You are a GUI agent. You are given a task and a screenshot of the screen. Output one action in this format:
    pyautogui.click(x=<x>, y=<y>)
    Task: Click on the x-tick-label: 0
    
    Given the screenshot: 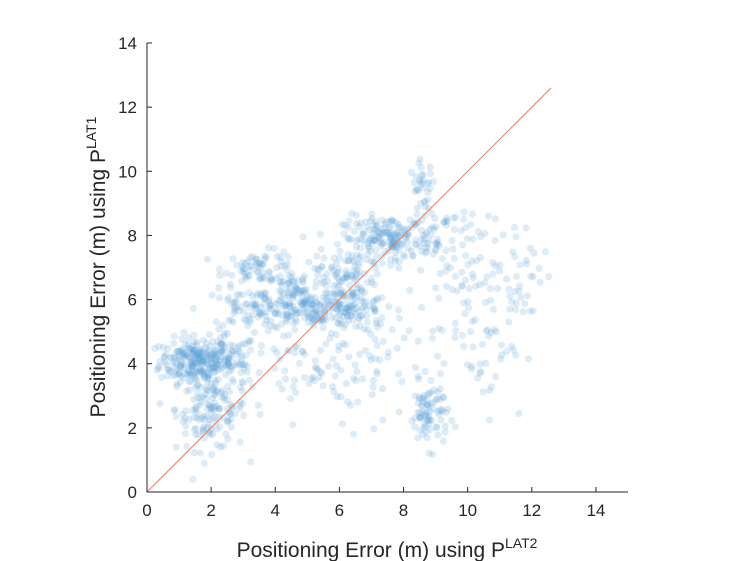 What is the action you would take?
    pyautogui.click(x=146, y=510)
    